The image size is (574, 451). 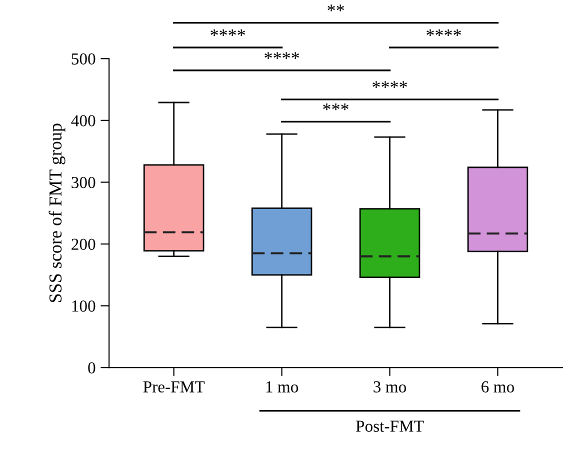 I want to click on annotation: ***, so click(x=335, y=107).